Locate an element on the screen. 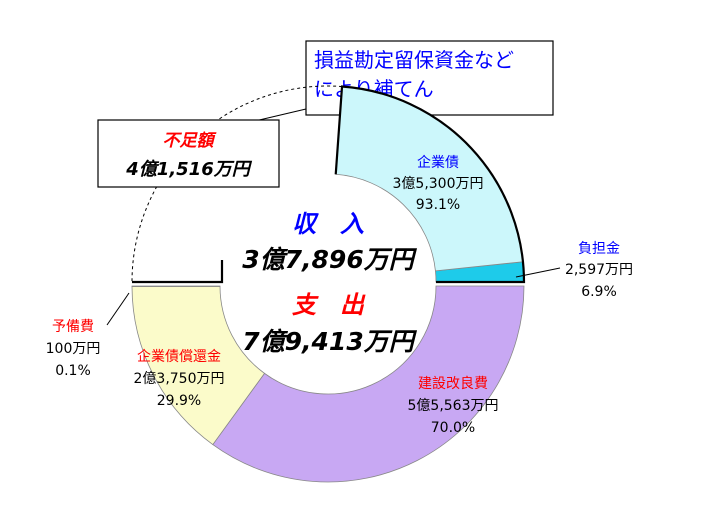 This screenshot has width=706, height=519. callout-pointer is located at coordinates (280, 115).